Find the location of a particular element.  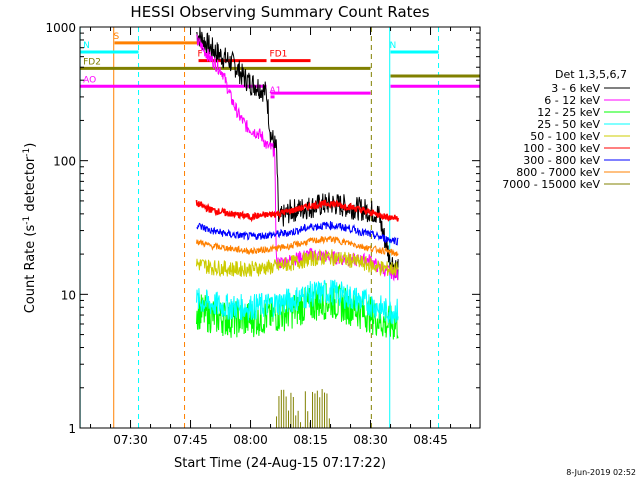

flag-label: A1 is located at coordinates (276, 91).